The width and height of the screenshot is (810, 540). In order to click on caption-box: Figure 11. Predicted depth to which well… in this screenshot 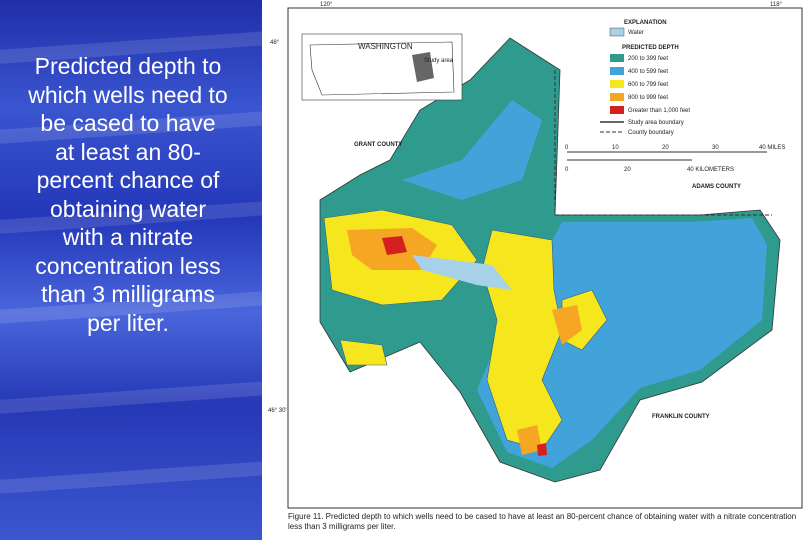, I will do `click(542, 521)`.